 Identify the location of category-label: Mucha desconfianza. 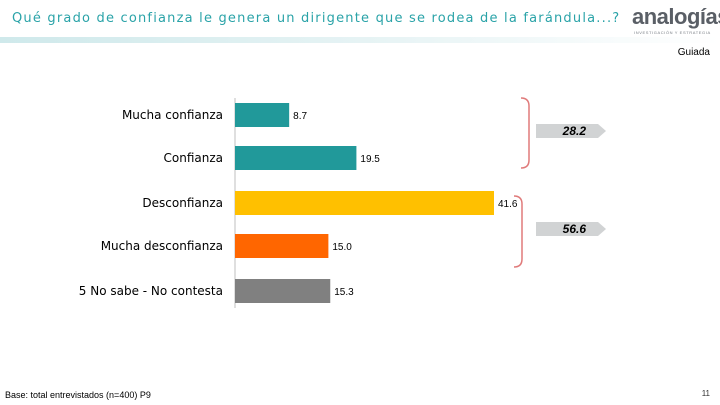
(162, 246).